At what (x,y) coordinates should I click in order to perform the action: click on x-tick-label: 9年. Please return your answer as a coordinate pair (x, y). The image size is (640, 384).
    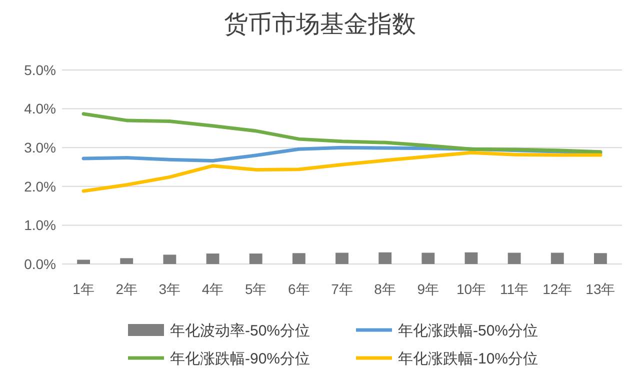
    Looking at the image, I should click on (428, 289).